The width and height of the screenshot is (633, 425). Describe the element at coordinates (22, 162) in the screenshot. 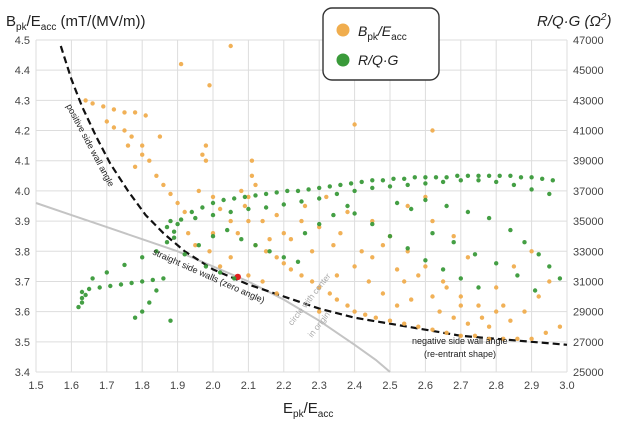

I see `y-left-tick-label: 4.1` at that location.